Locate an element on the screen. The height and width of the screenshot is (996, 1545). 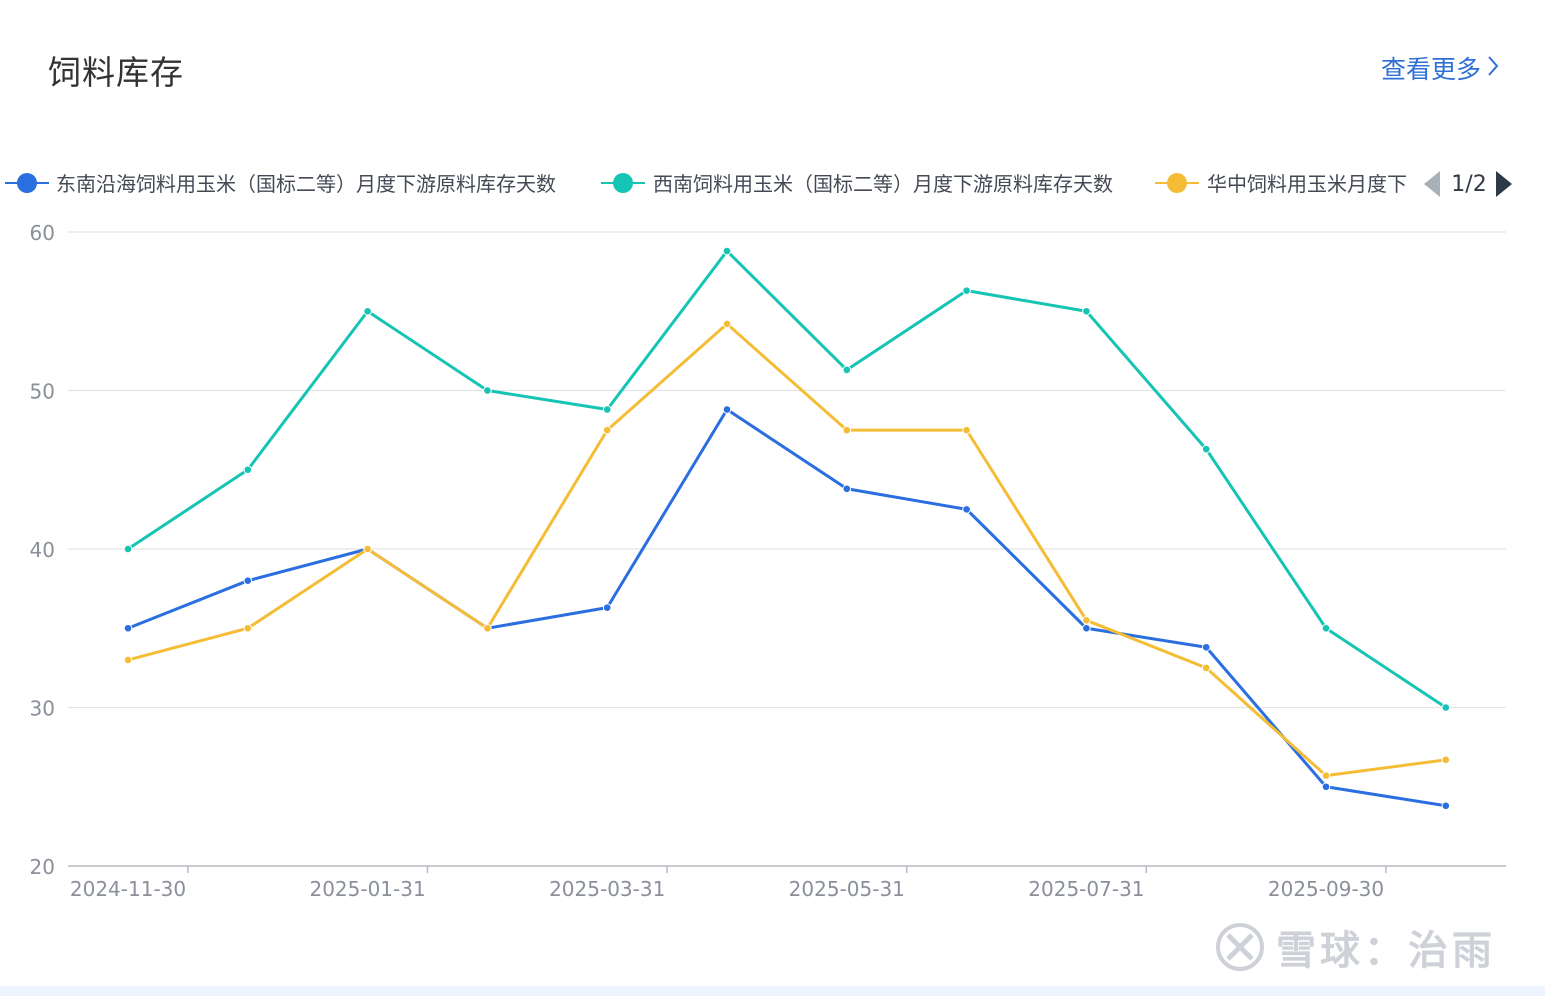
x-tick-label: 2024-11-30 is located at coordinates (128, 889).